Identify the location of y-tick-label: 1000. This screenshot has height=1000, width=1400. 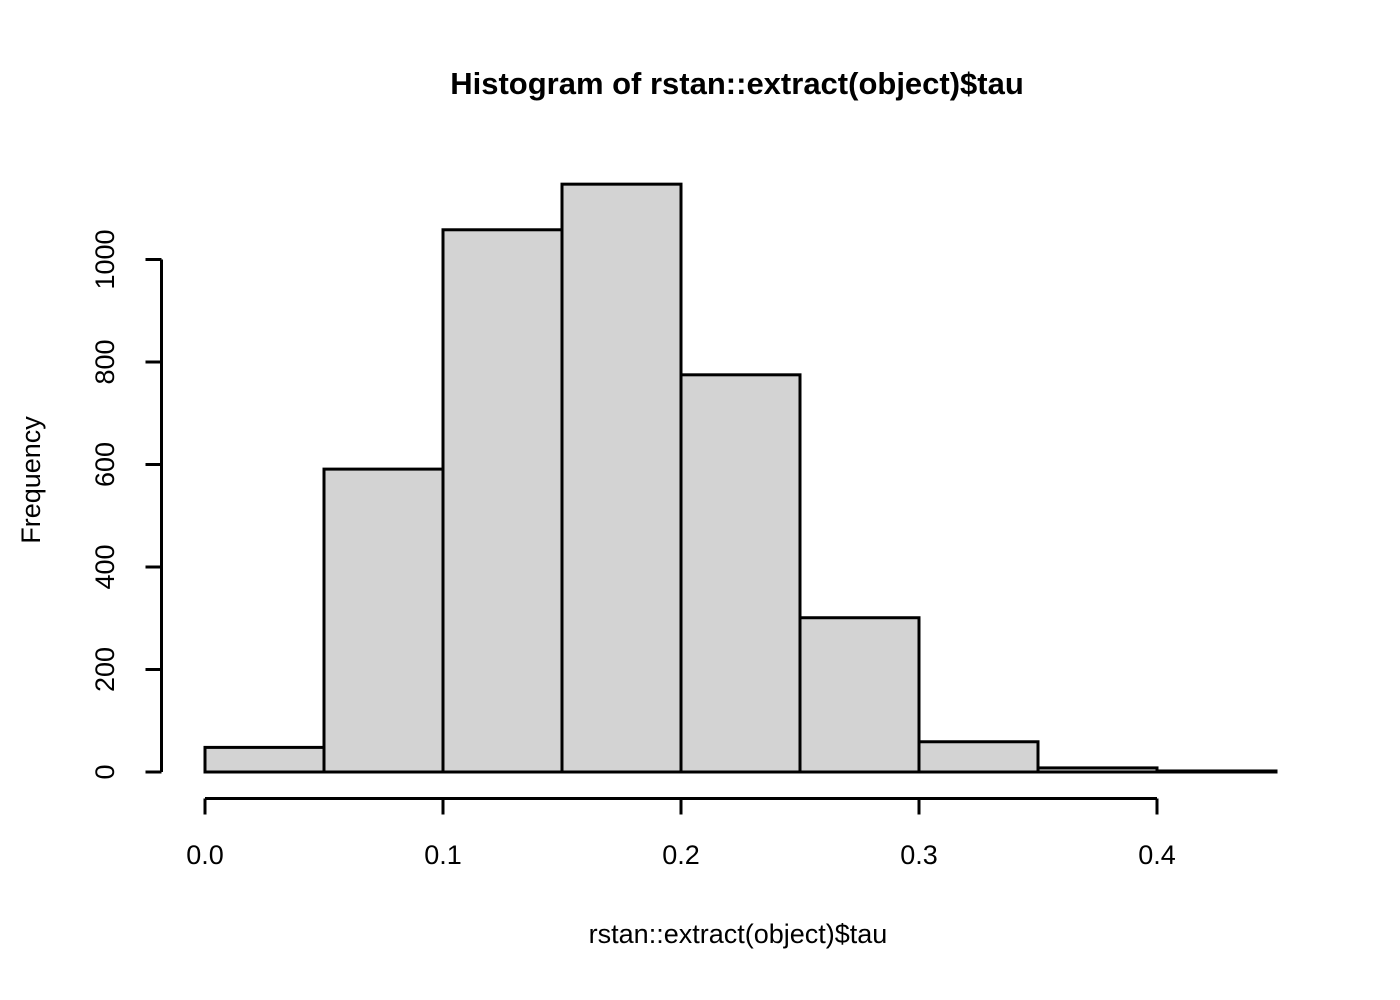
(105, 259).